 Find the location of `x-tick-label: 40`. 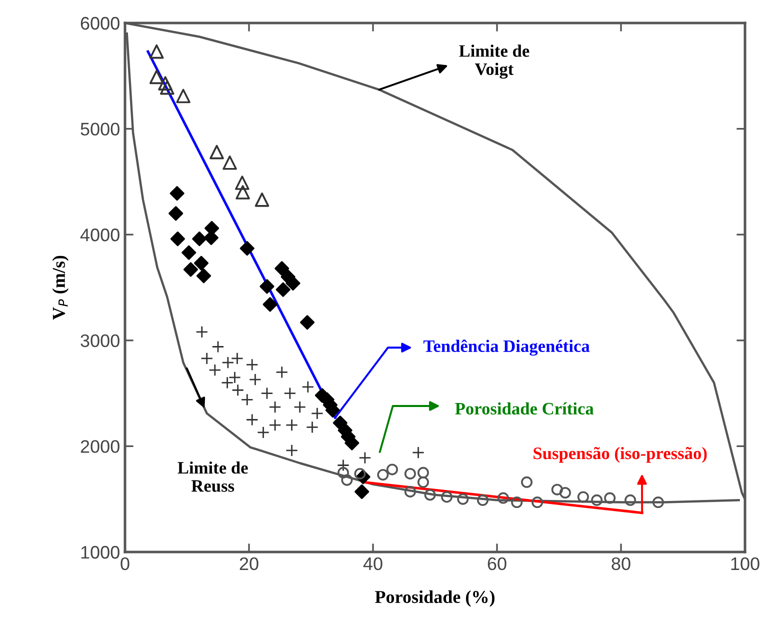

x-tick-label: 40 is located at coordinates (372, 563).